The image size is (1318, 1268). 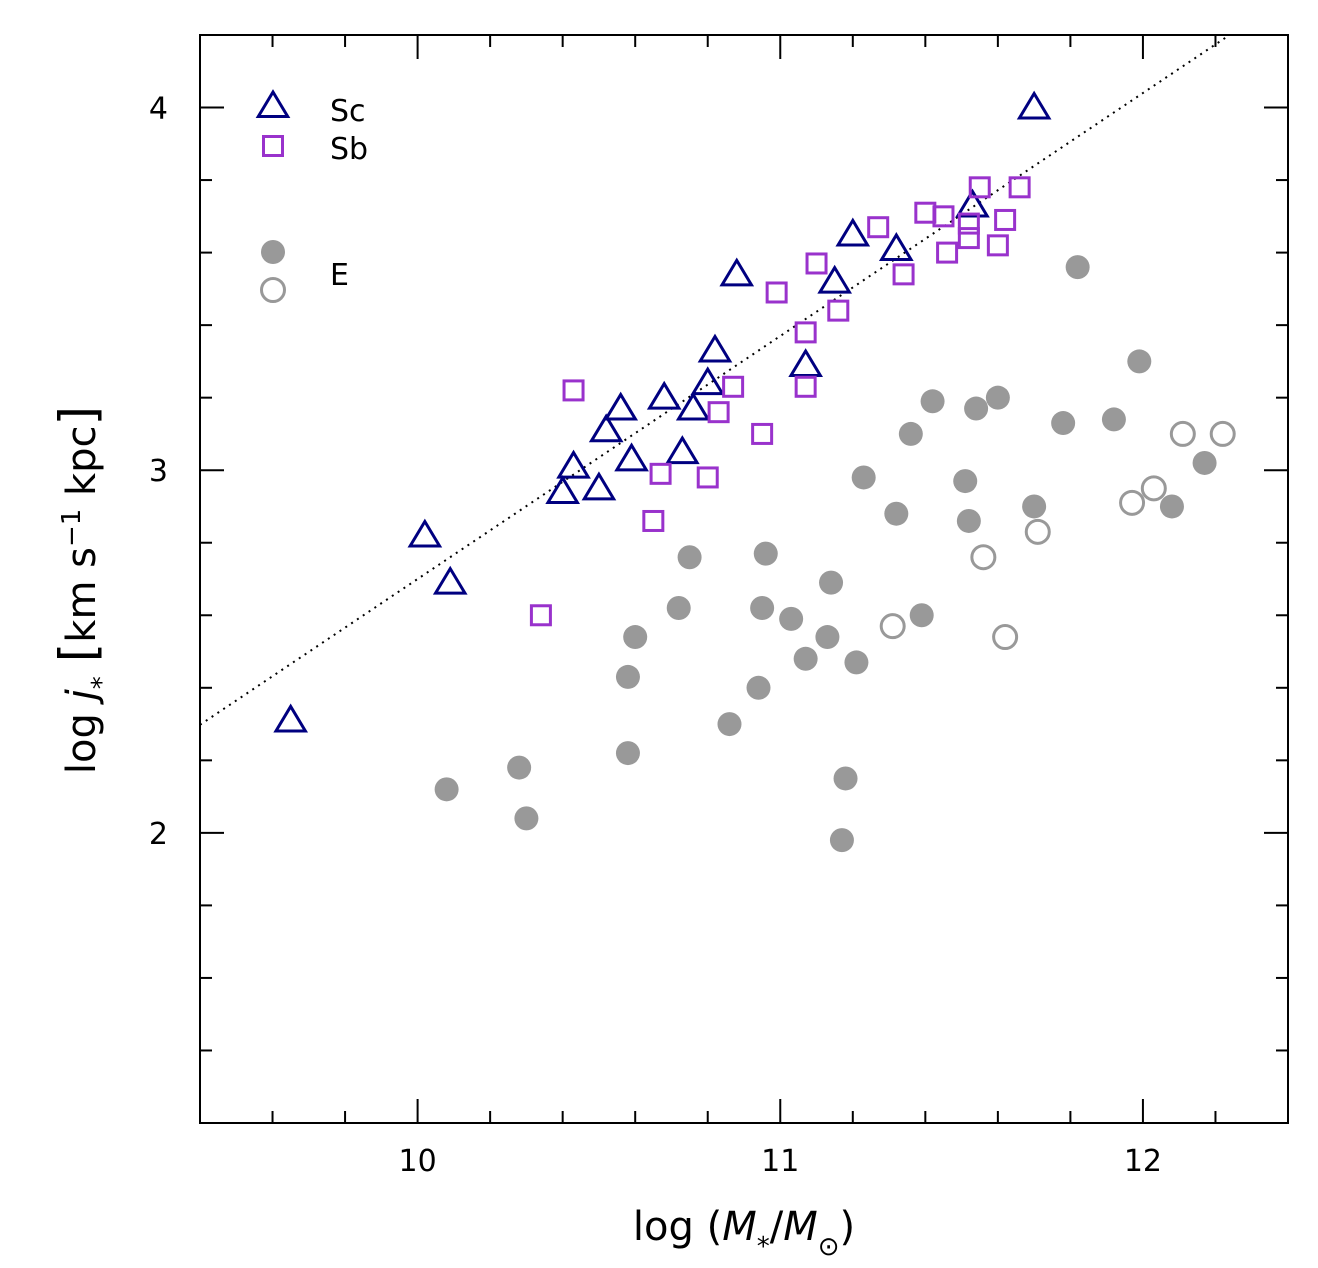 What do you see at coordinates (348, 111) in the screenshot?
I see `legend-sc-label: Sc` at bounding box center [348, 111].